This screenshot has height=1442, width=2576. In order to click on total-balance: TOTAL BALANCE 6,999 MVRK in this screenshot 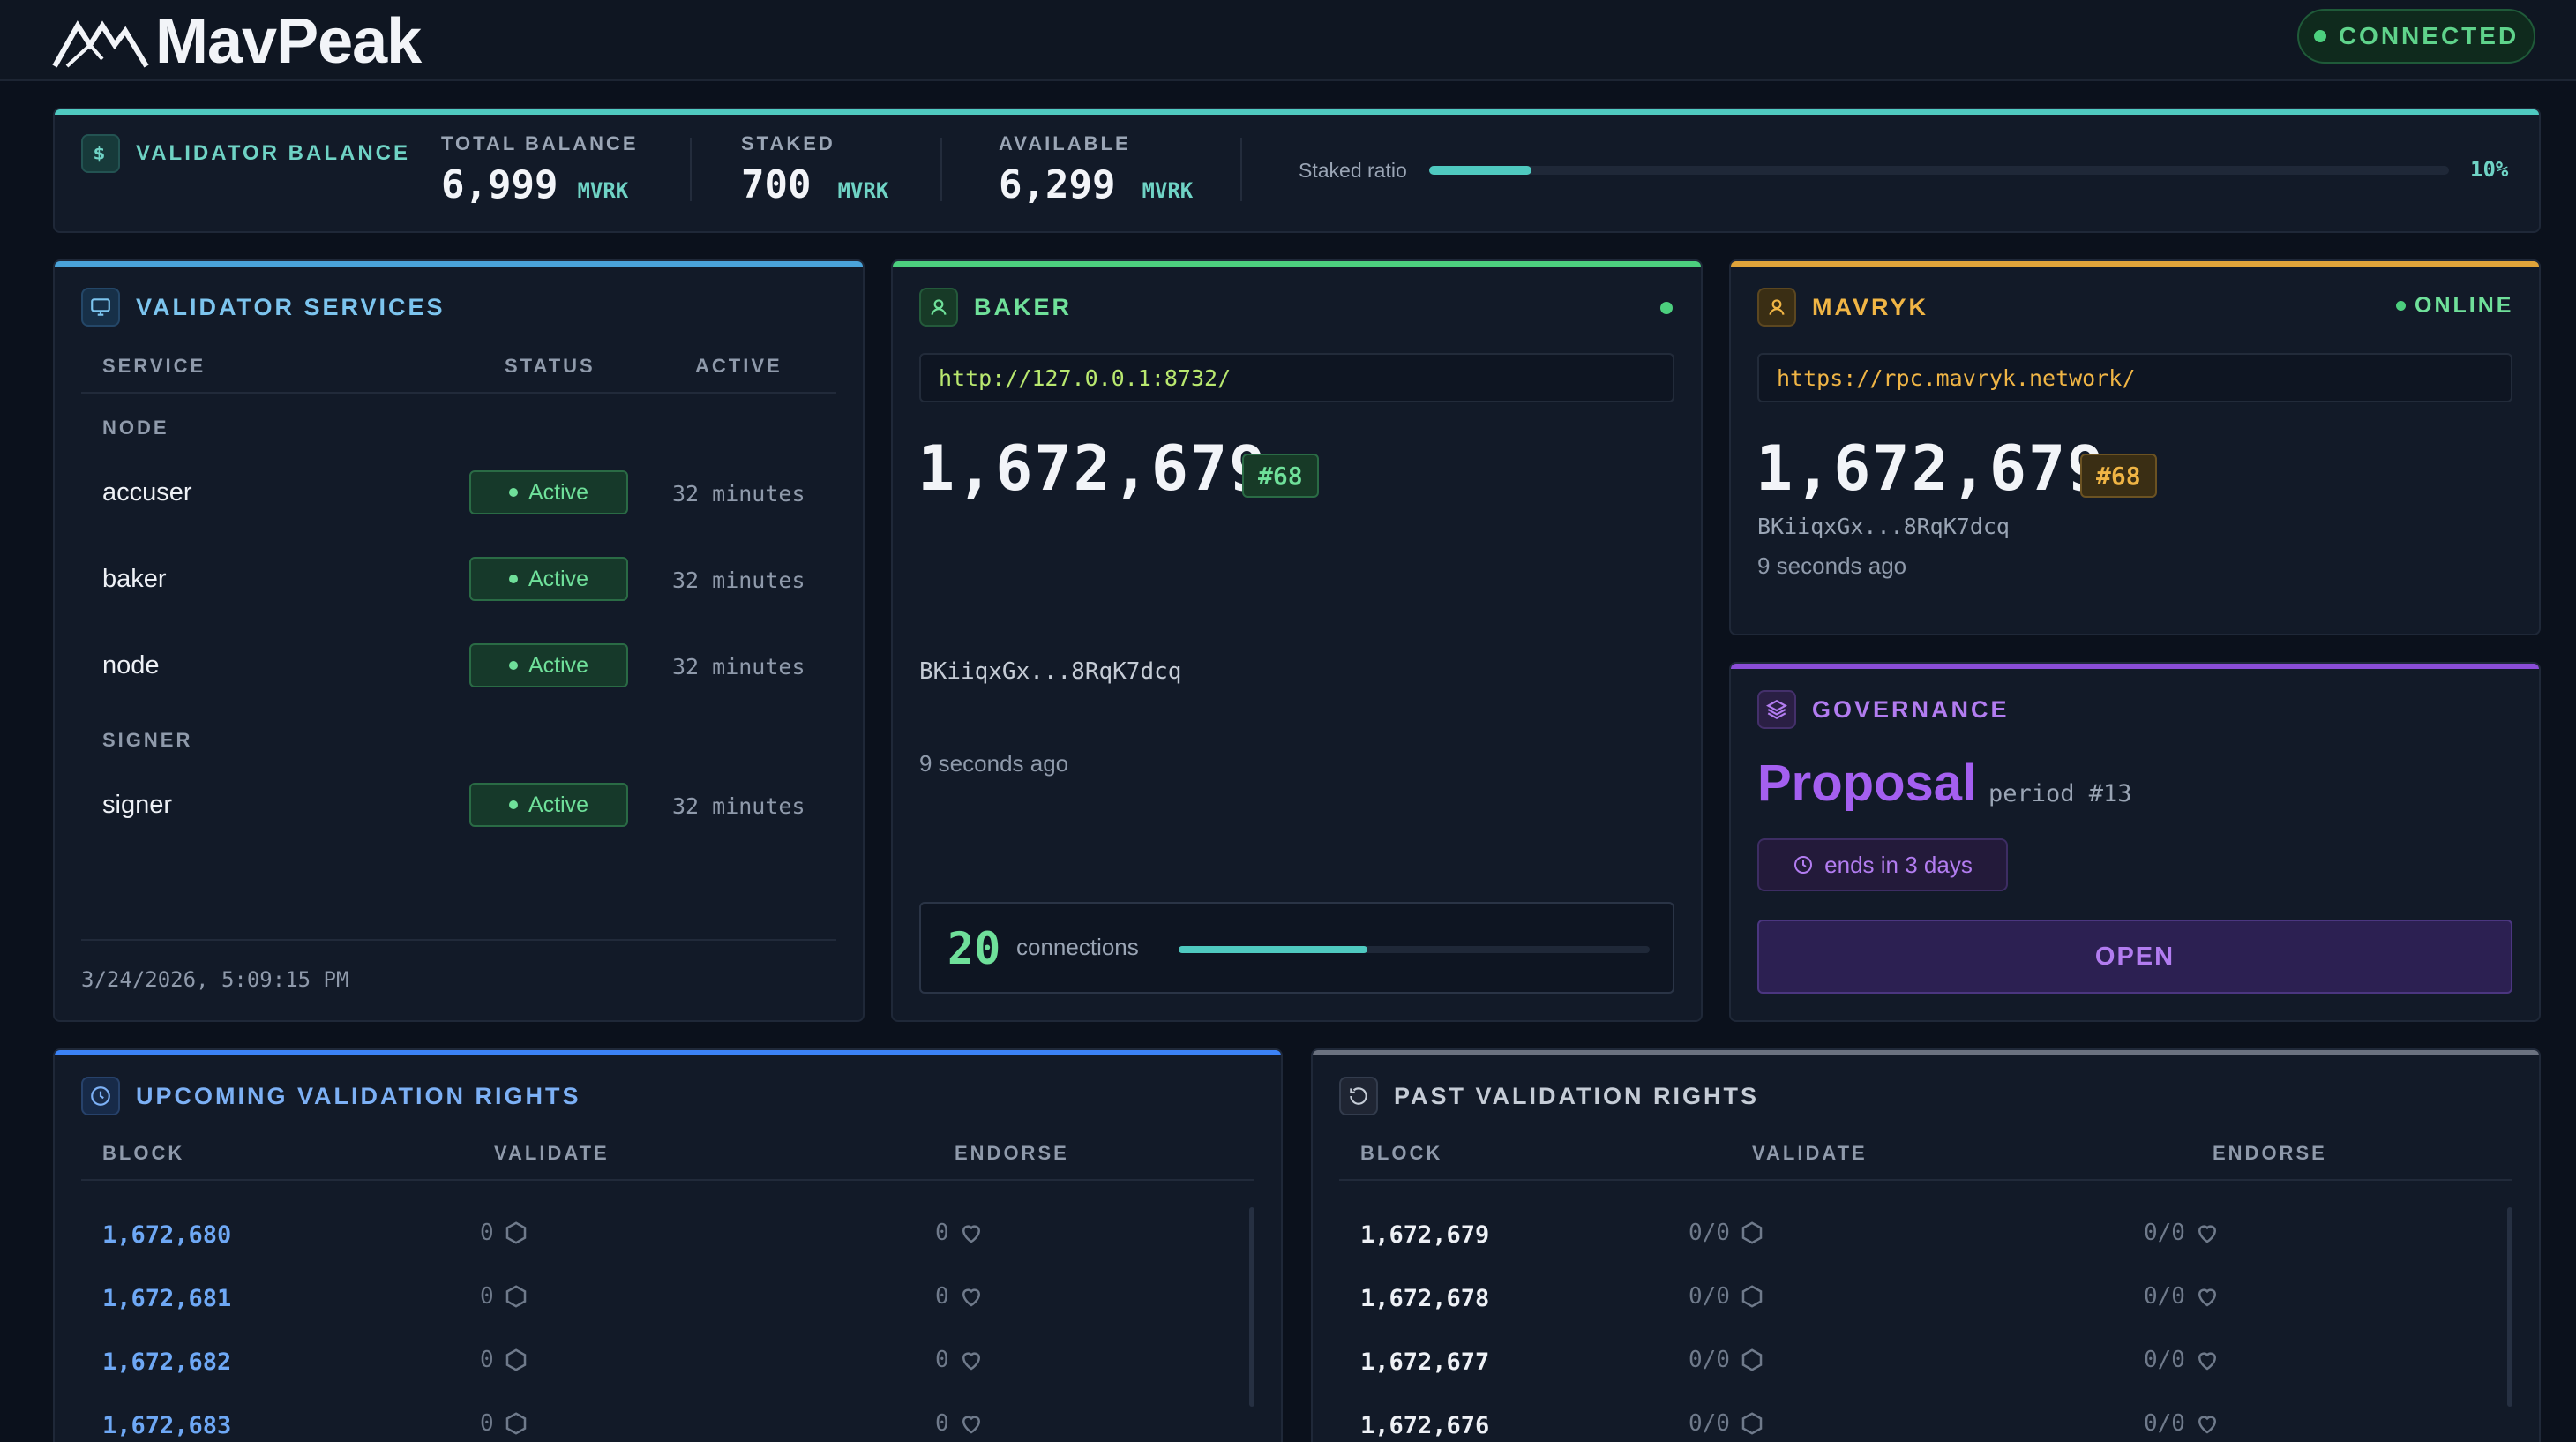, I will do `click(540, 169)`.